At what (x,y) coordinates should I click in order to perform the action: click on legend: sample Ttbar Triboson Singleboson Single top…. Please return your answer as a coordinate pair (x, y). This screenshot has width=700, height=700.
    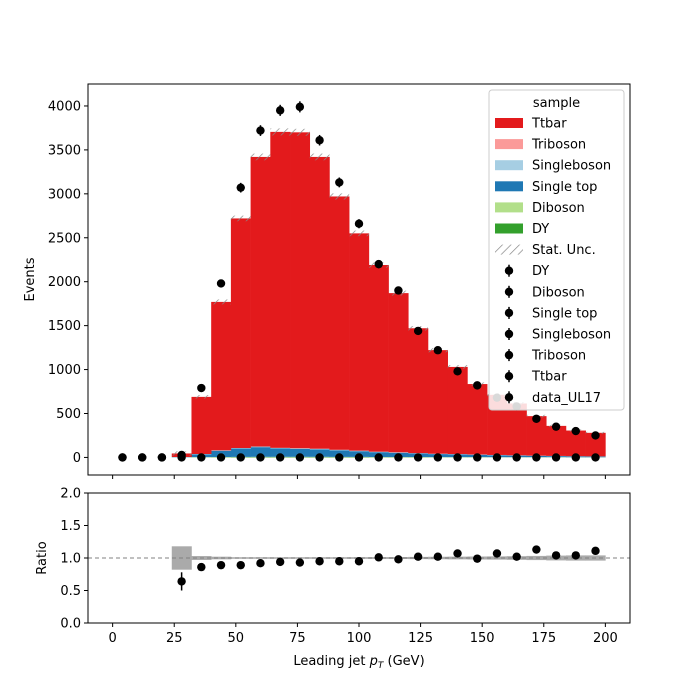
    Looking at the image, I should click on (556, 250).